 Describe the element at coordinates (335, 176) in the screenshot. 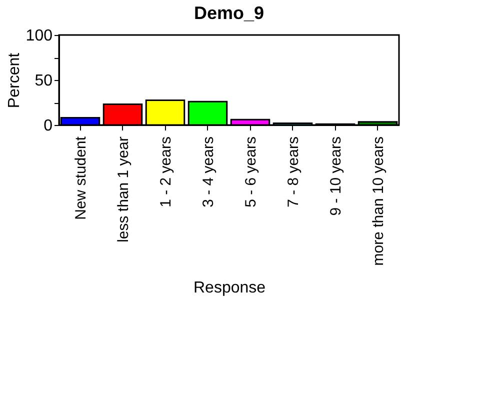

I see `x-tick-label: 9 - 10 years` at that location.